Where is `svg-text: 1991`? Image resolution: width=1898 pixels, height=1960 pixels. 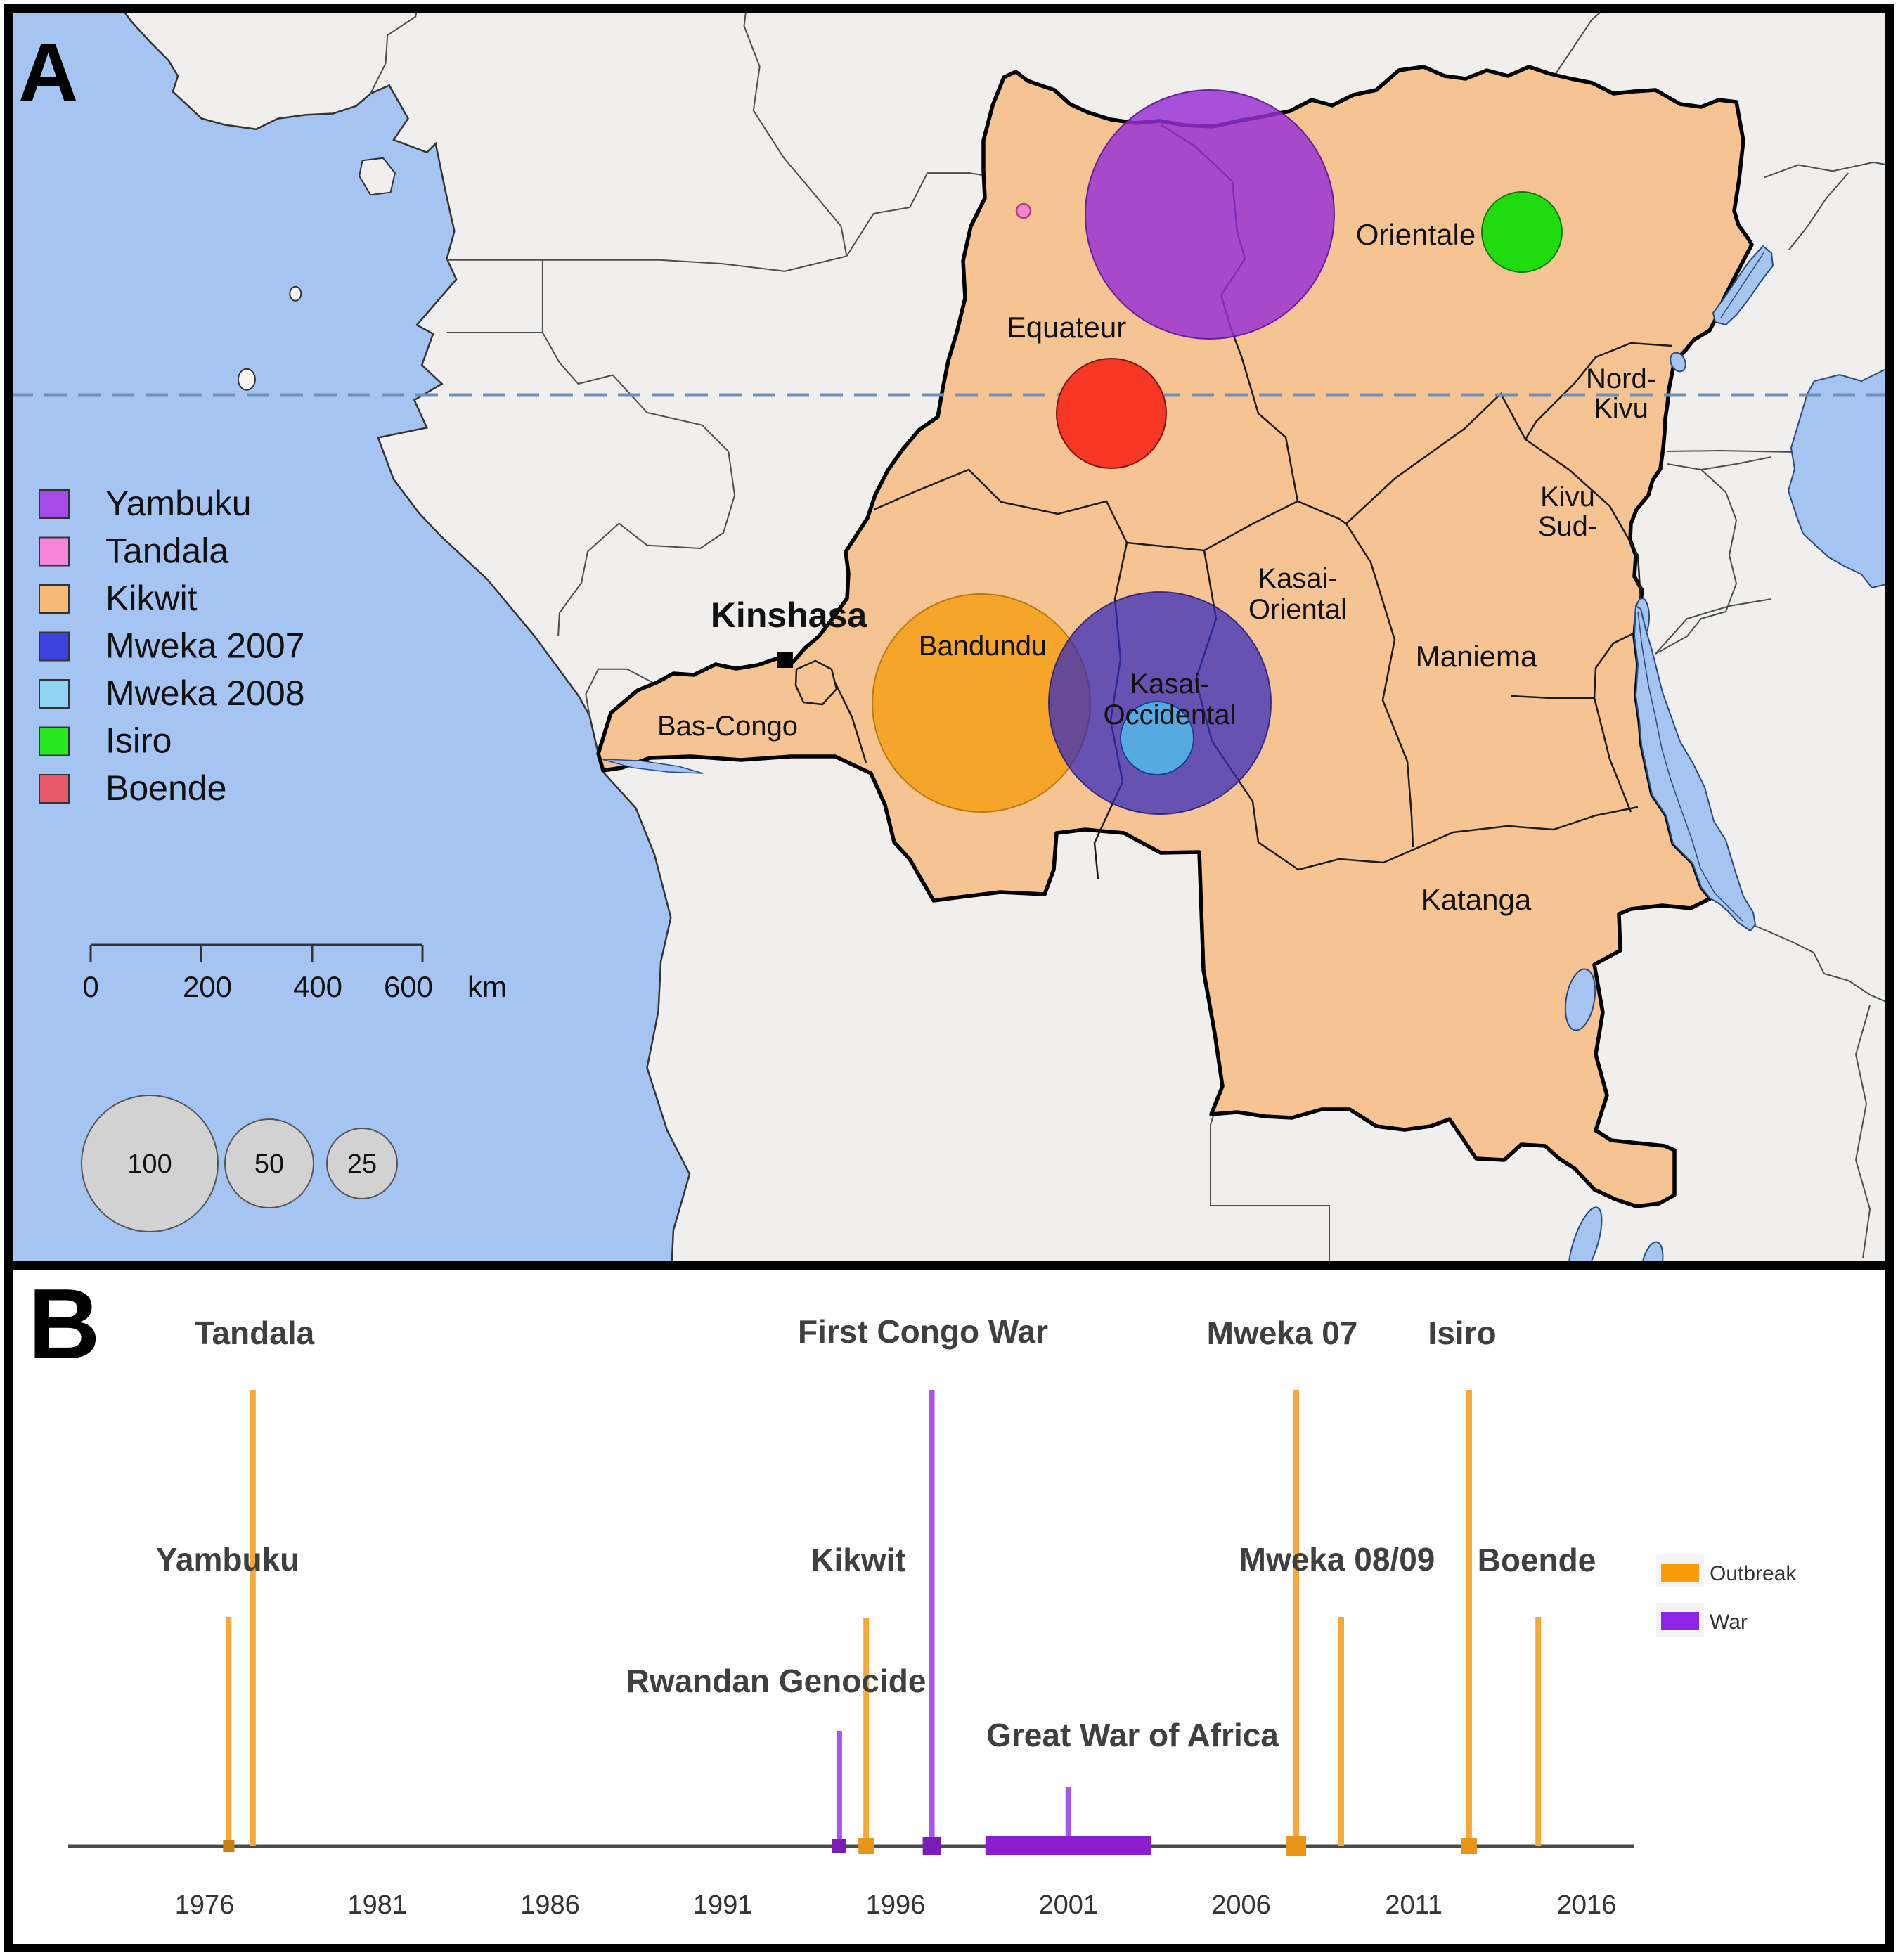 svg-text: 1991 is located at coordinates (723, 1905).